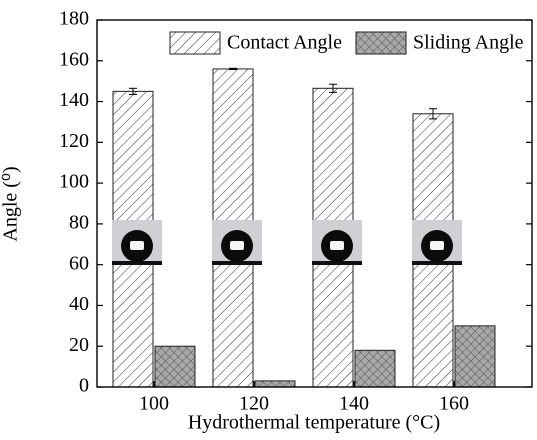  Describe the element at coordinates (454, 404) in the screenshot. I see `x-tick-label: 160` at that location.